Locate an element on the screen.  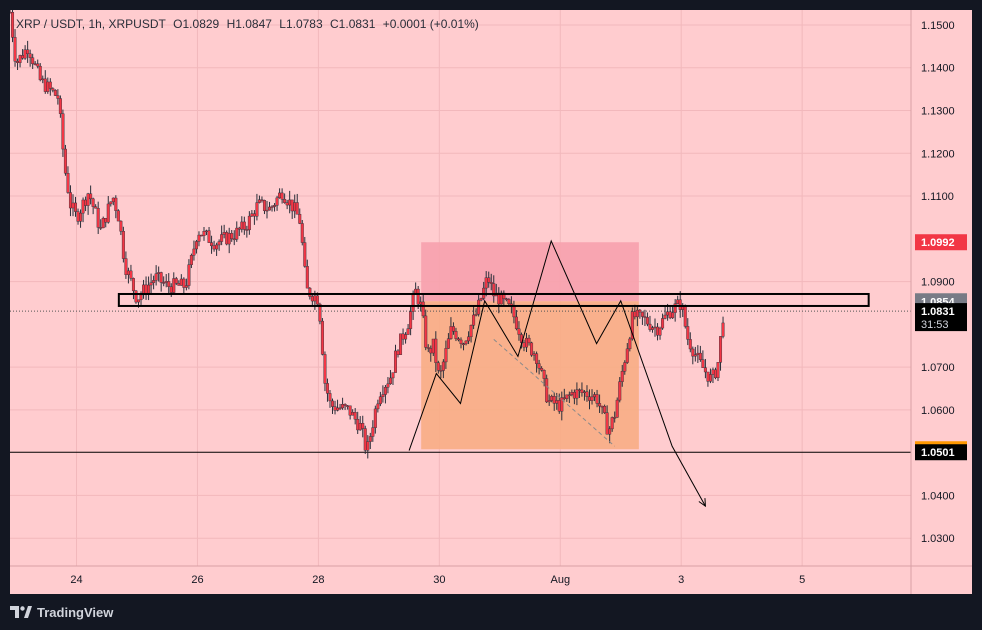
projection-path is located at coordinates (557, 373).